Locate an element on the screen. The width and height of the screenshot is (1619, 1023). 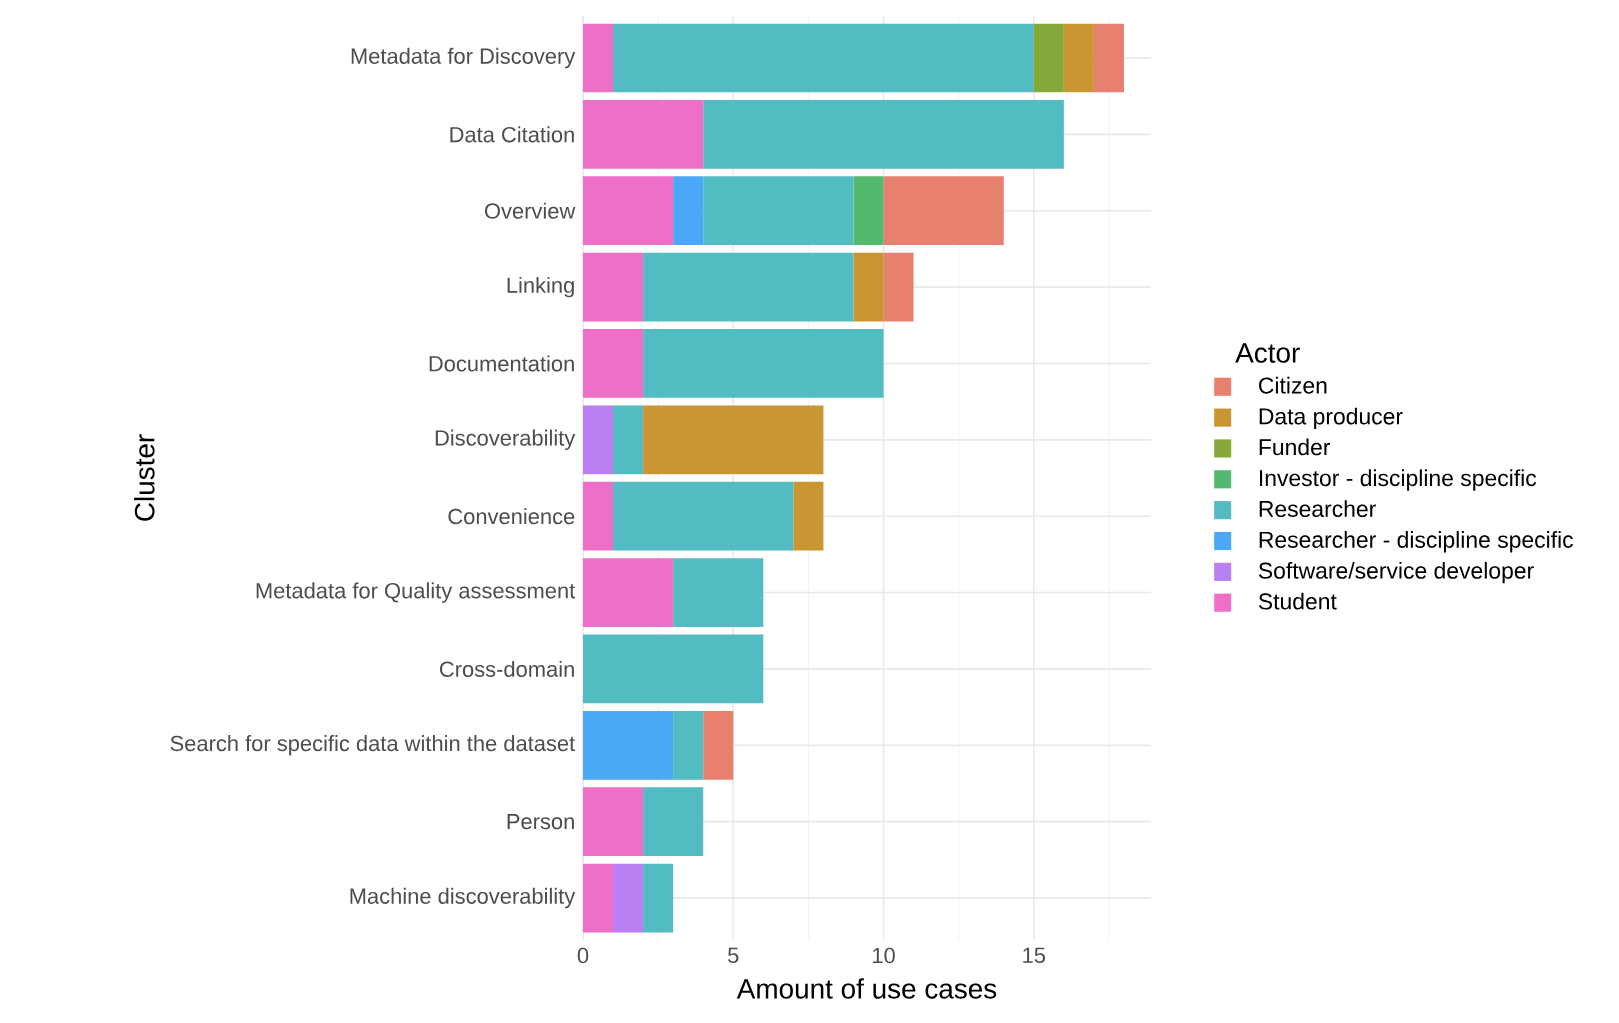
legend-label: Funder is located at coordinates (1295, 447).